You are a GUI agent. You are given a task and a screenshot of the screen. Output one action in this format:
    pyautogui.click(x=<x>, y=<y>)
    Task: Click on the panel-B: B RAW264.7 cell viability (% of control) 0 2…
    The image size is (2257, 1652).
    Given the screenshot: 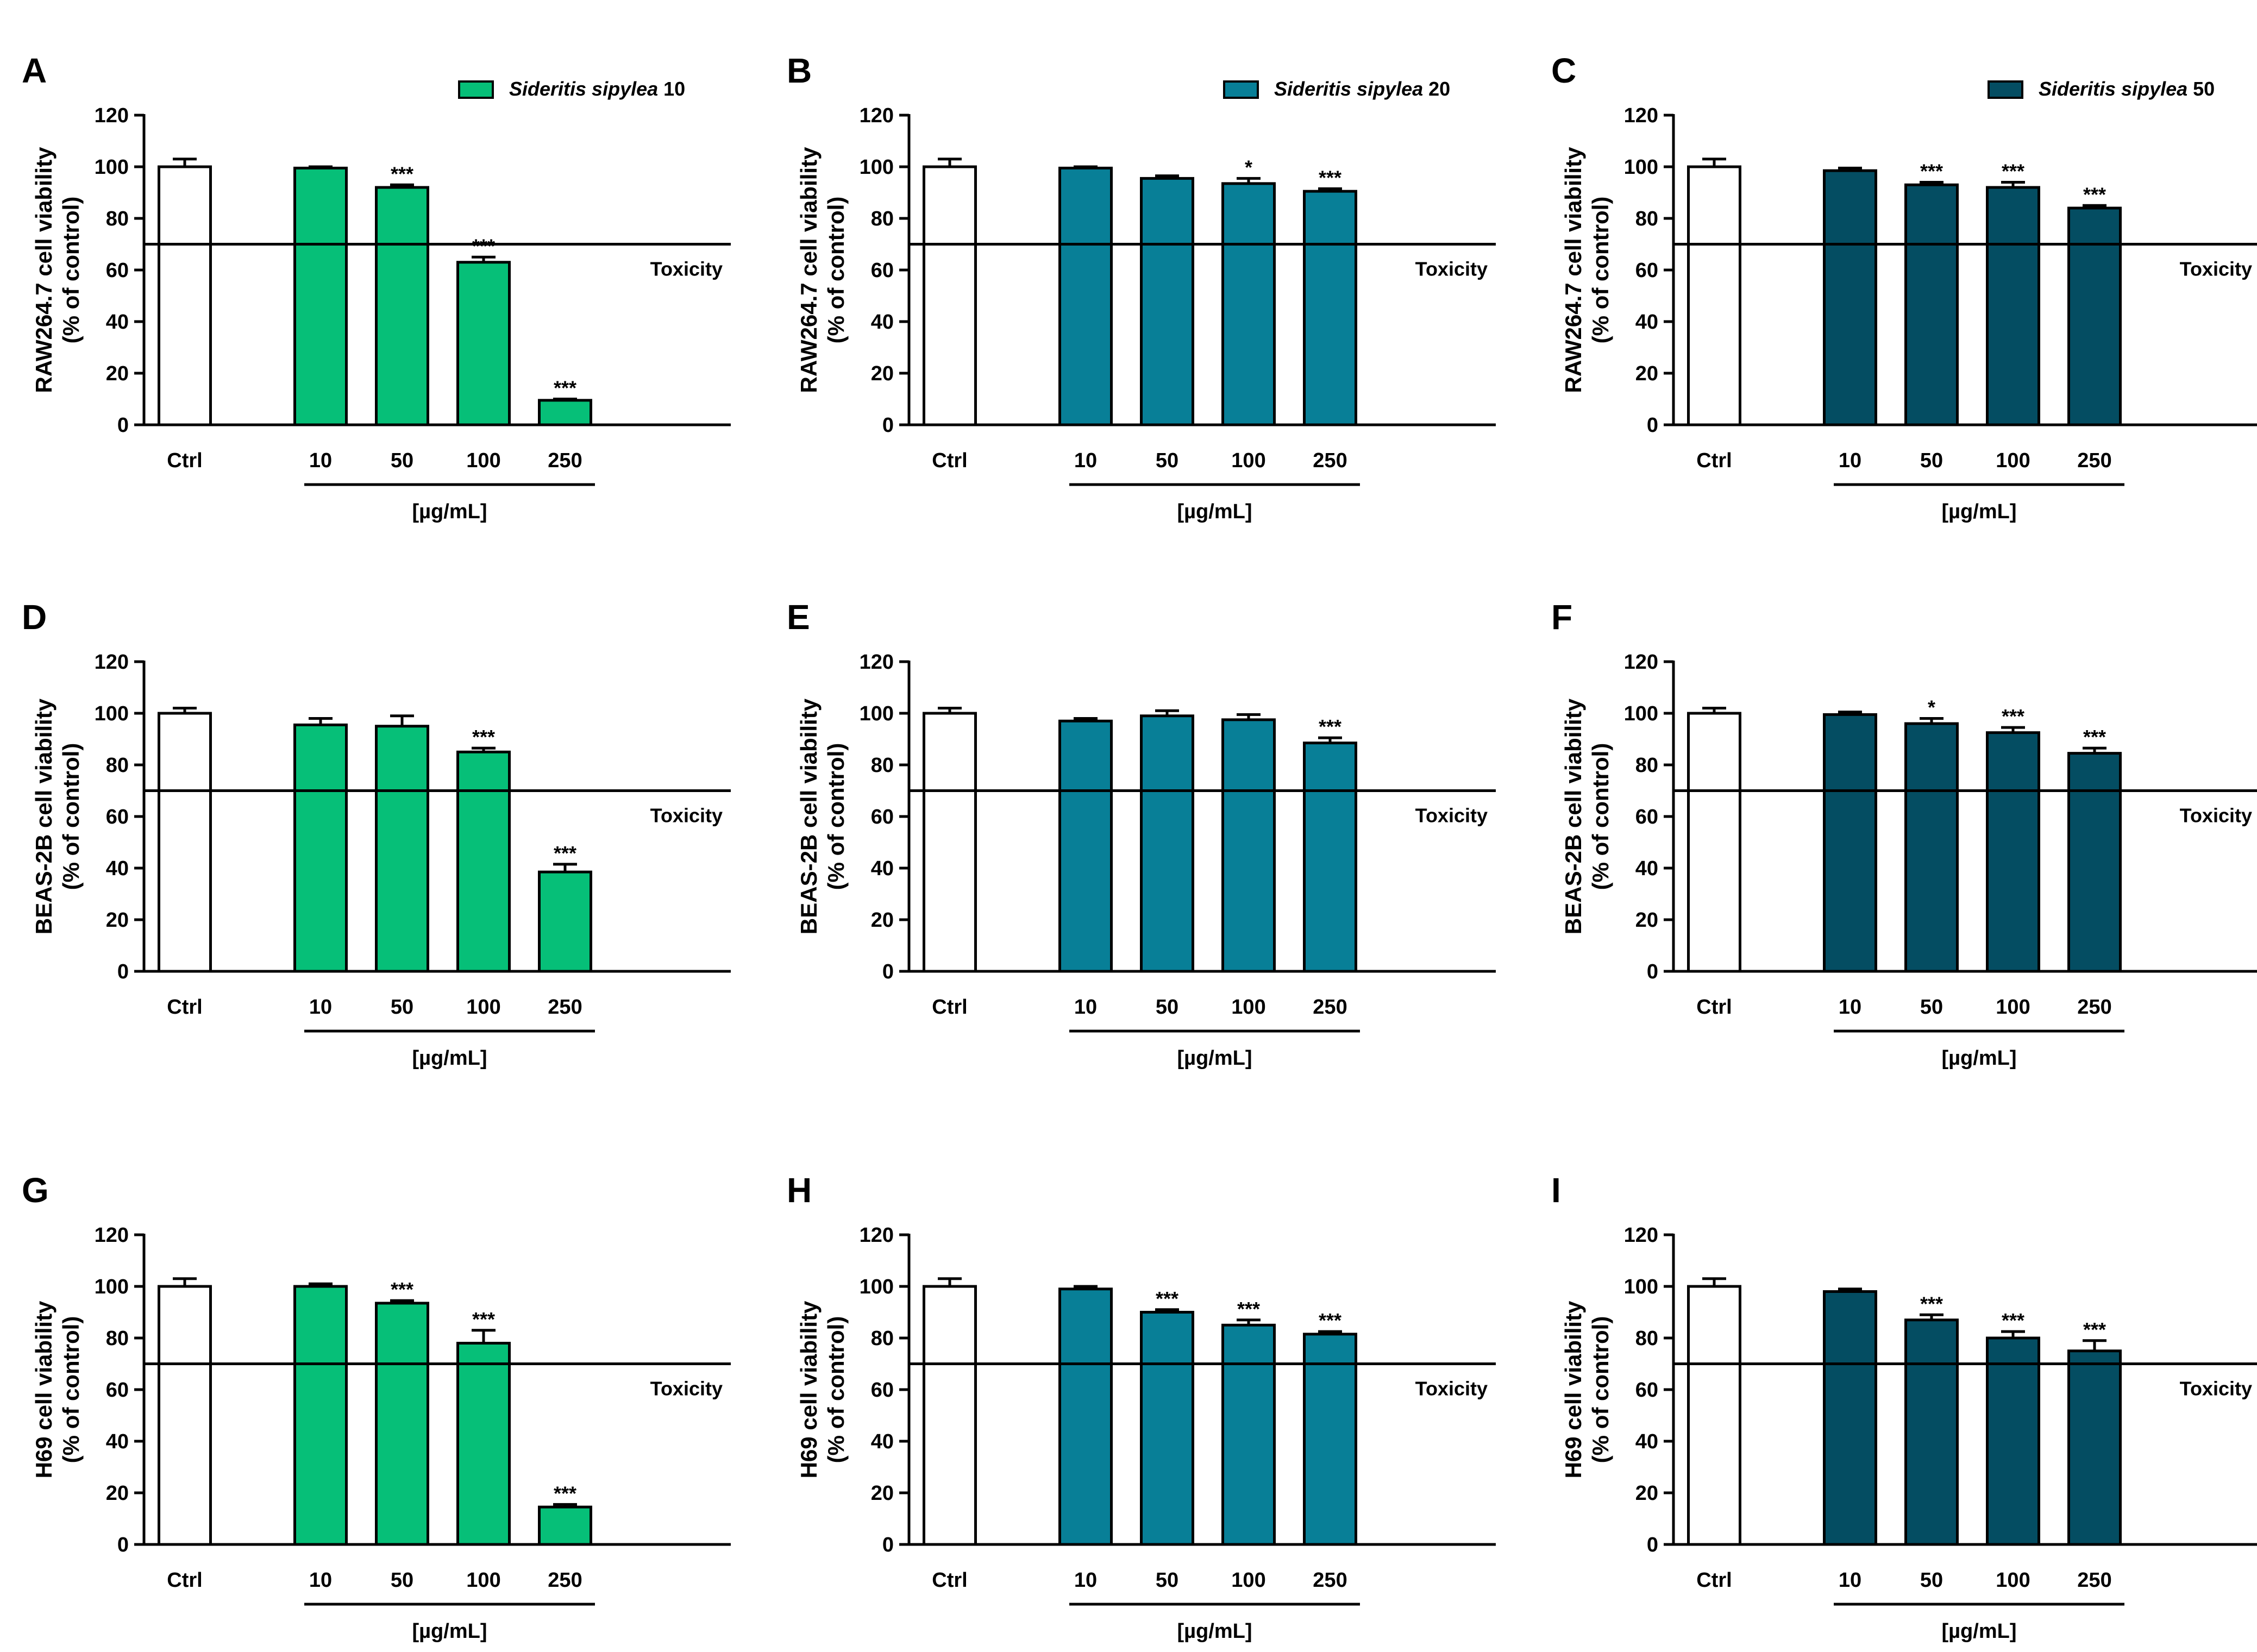 What is the action you would take?
    pyautogui.click(x=1141, y=287)
    